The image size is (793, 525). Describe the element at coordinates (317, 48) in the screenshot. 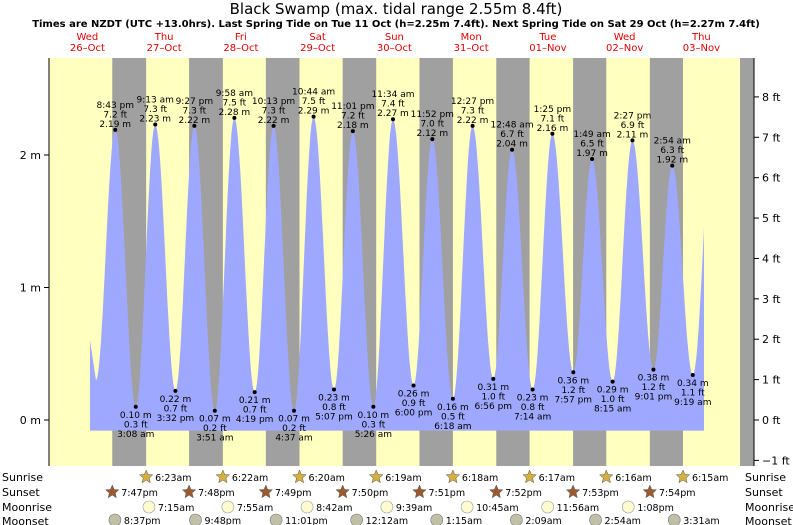

I see `day-date: 29–Oct` at that location.